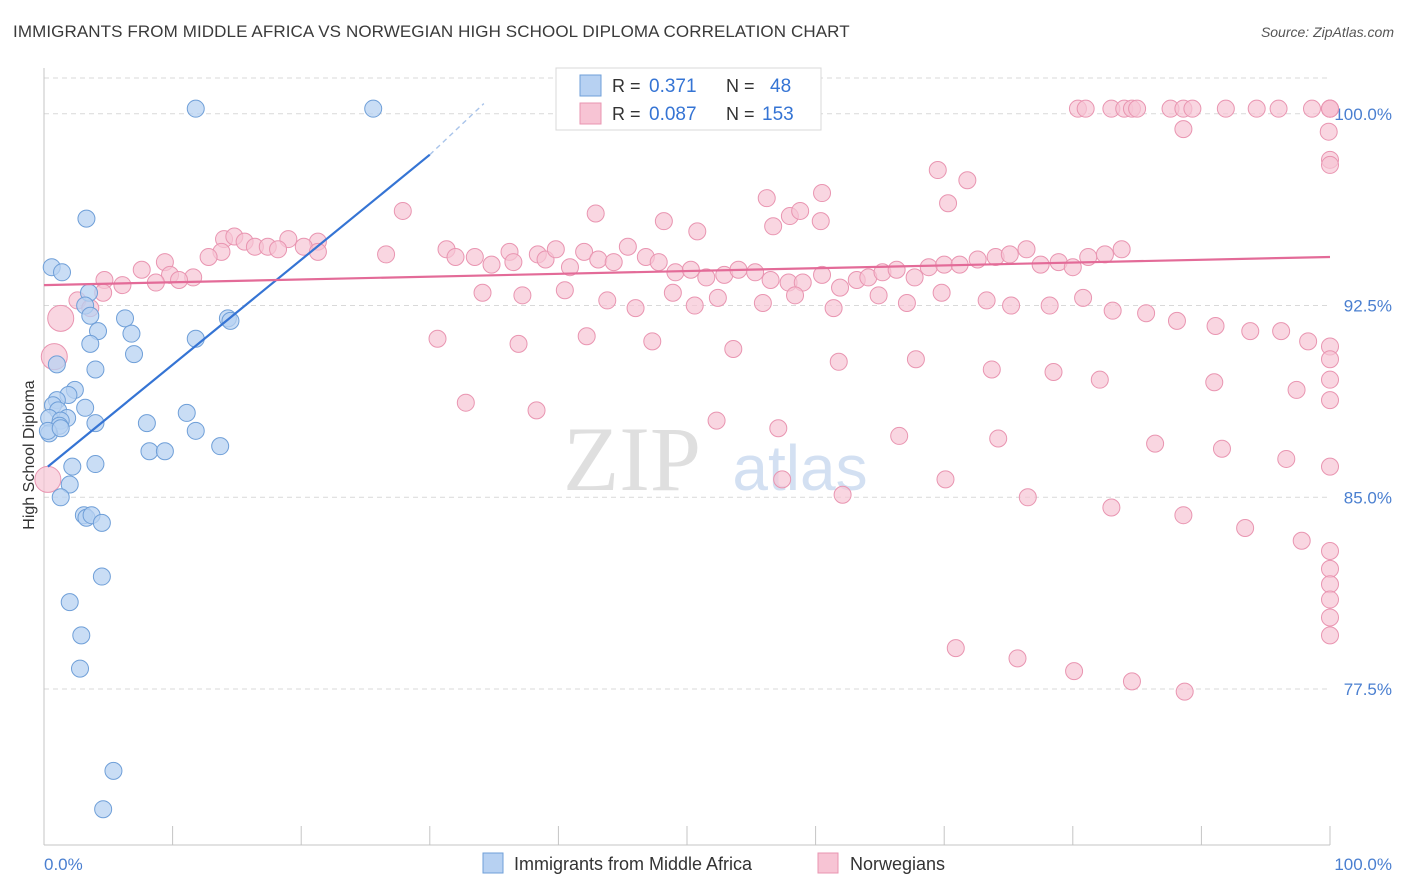 The height and width of the screenshot is (892, 1406). What do you see at coordinates (673, 114) in the screenshot?
I see `legend-r-value-2: 0.087` at bounding box center [673, 114].